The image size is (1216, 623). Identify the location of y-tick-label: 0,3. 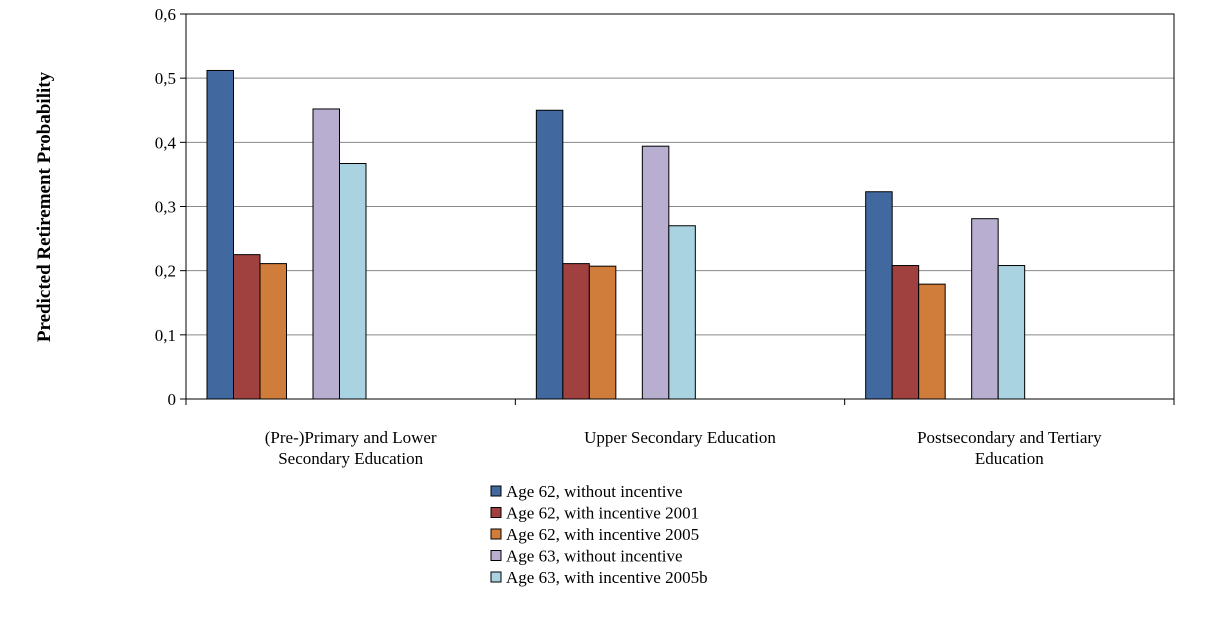
(165, 207).